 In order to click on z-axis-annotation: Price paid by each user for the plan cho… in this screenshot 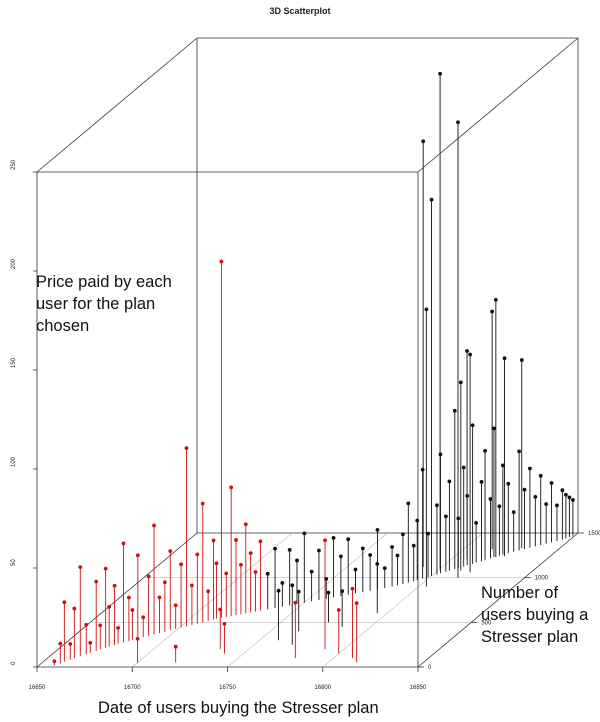, I will do `click(104, 304)`.